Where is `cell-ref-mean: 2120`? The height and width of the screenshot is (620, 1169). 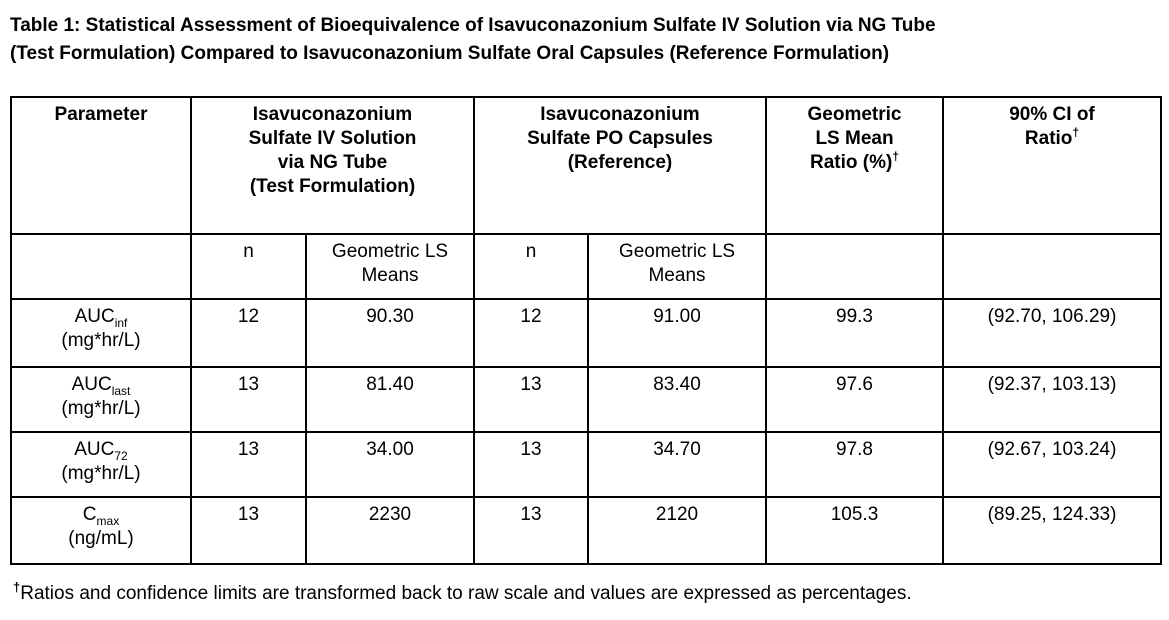 cell-ref-mean: 2120 is located at coordinates (677, 530).